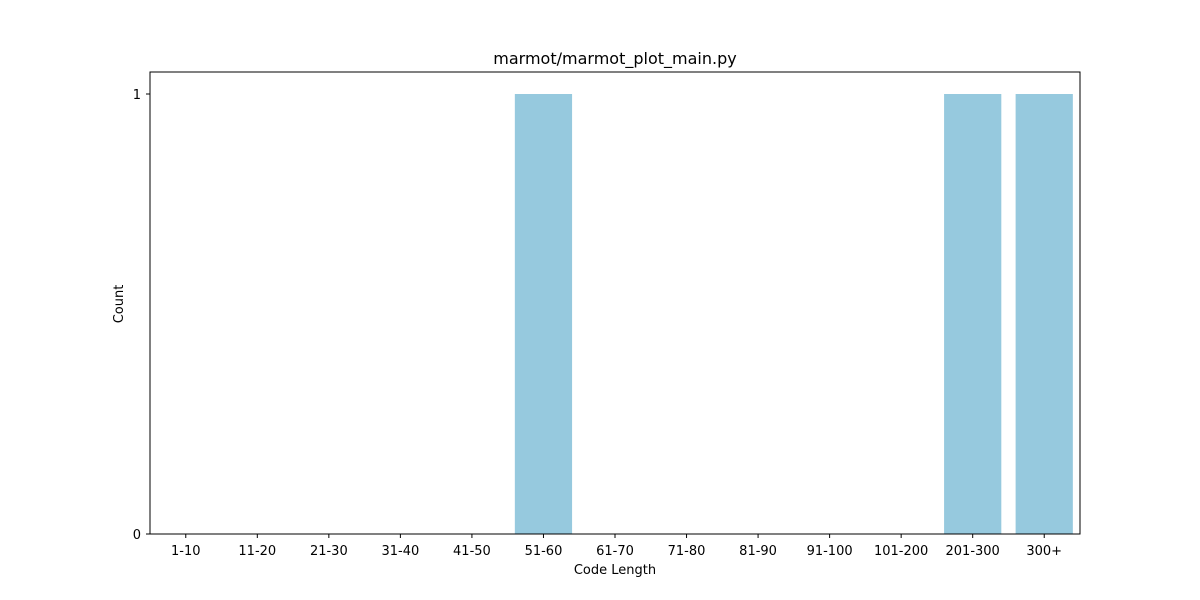  What do you see at coordinates (615, 570) in the screenshot?
I see `x-axis-label: Code Length` at bounding box center [615, 570].